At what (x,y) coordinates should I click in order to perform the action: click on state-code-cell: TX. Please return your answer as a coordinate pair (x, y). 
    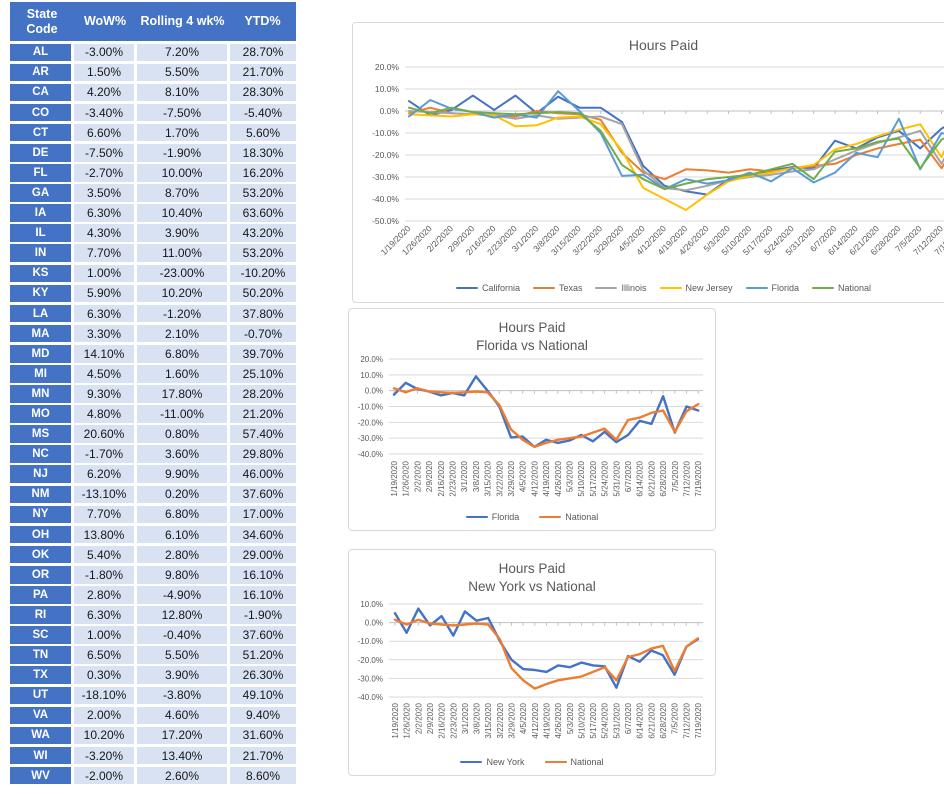
    Looking at the image, I should click on (40, 675).